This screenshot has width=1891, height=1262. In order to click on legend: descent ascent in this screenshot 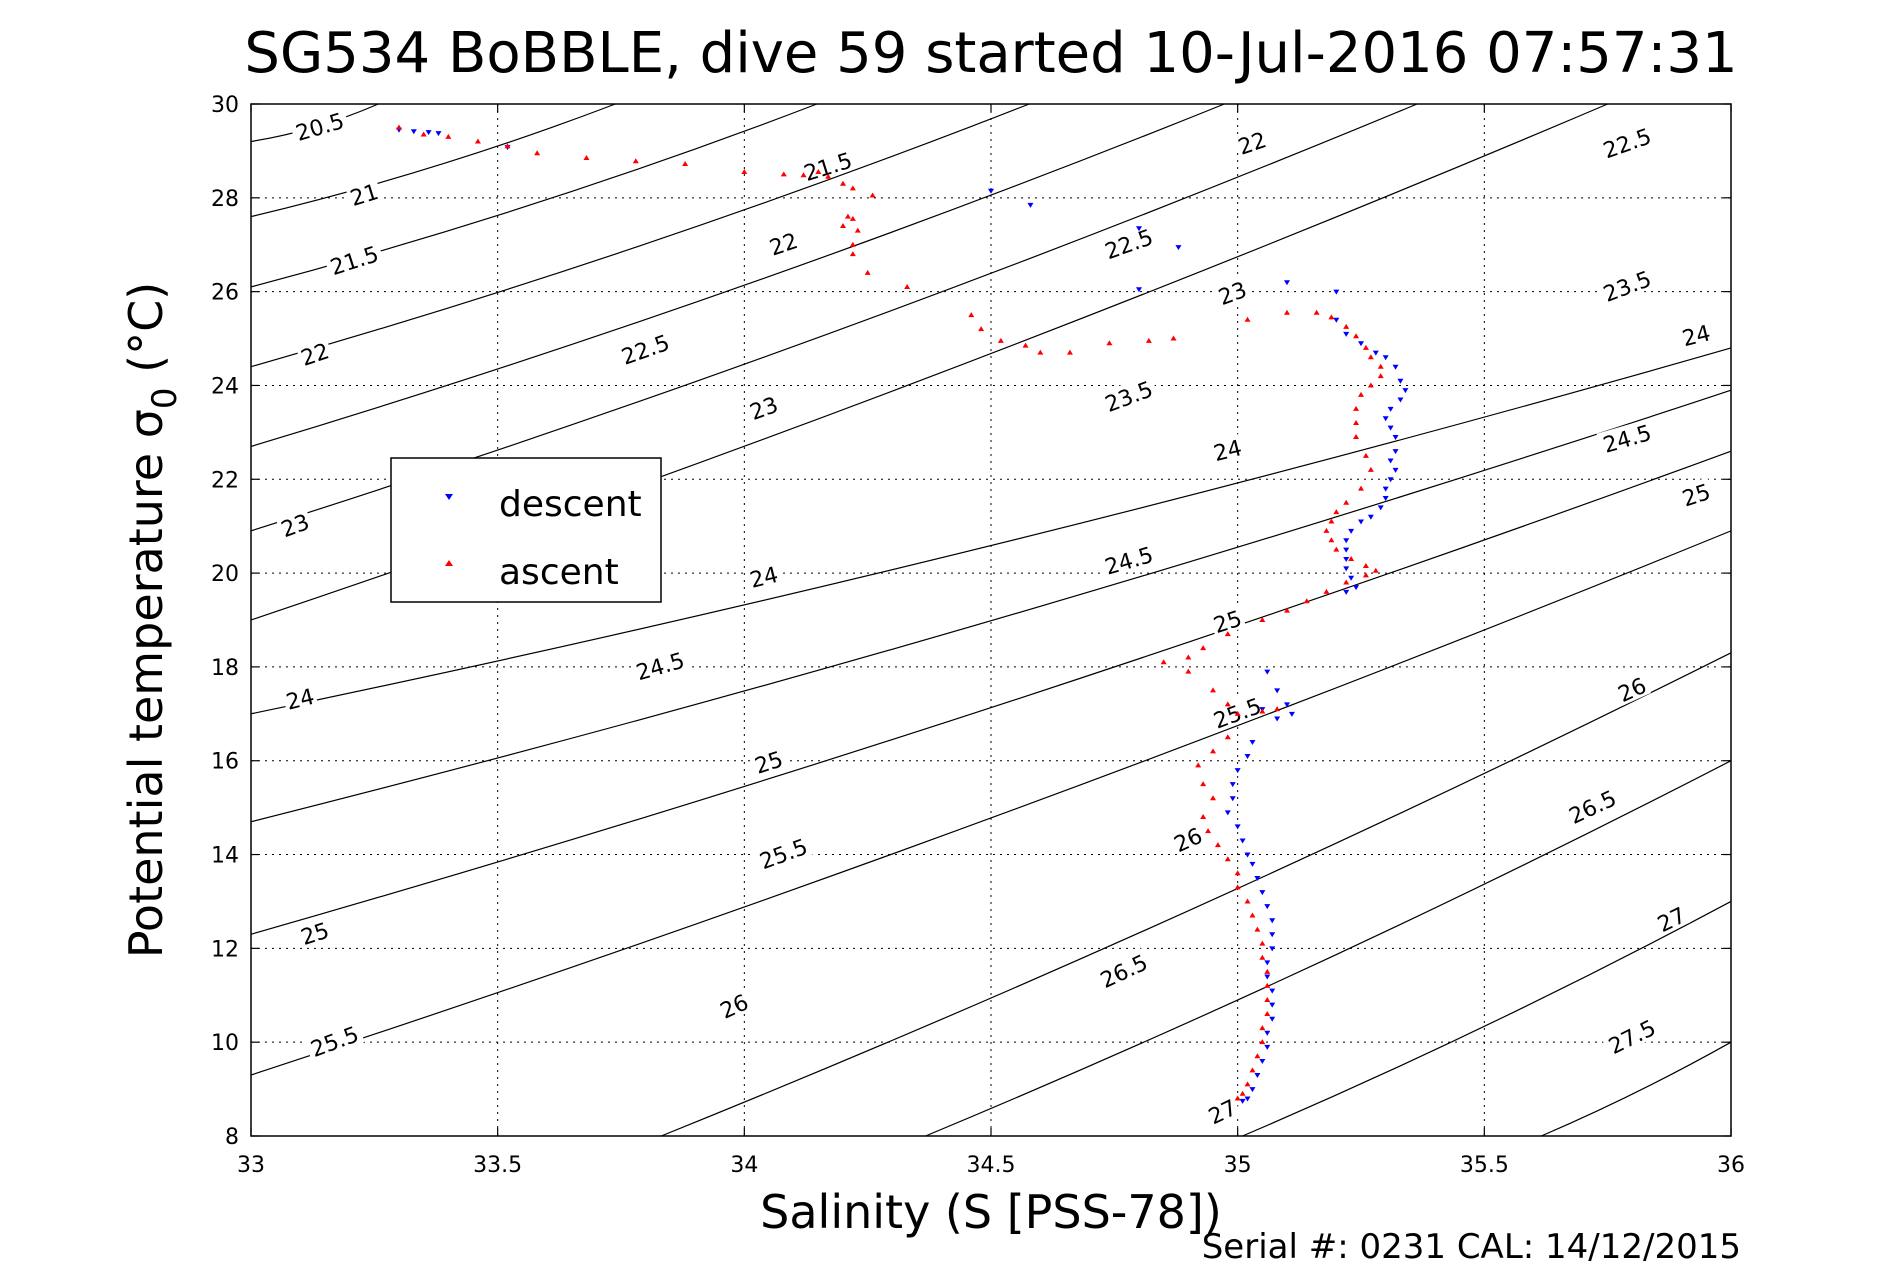, I will do `click(526, 530)`.